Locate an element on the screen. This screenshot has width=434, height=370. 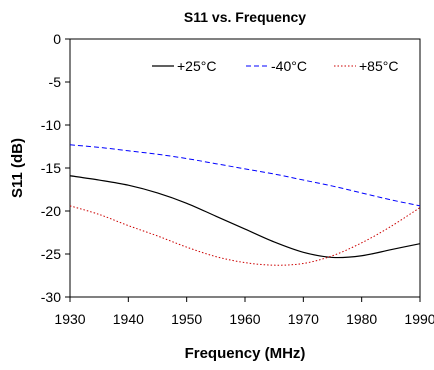
x-tick-label: 1960 is located at coordinates (244, 319).